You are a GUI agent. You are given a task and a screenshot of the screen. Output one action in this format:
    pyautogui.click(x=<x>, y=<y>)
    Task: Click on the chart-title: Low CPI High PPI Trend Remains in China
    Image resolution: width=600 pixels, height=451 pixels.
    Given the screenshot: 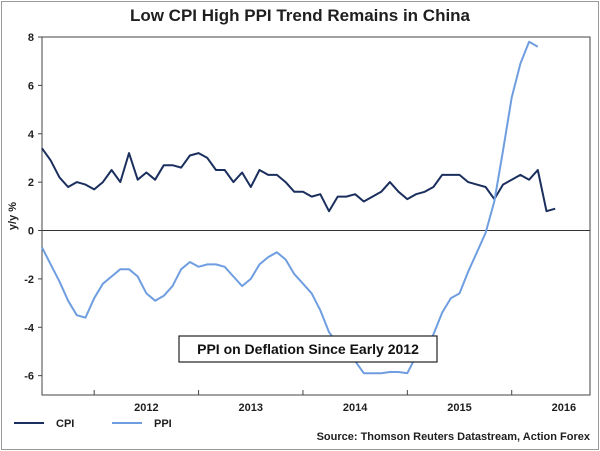 What is the action you would take?
    pyautogui.click(x=300, y=15)
    